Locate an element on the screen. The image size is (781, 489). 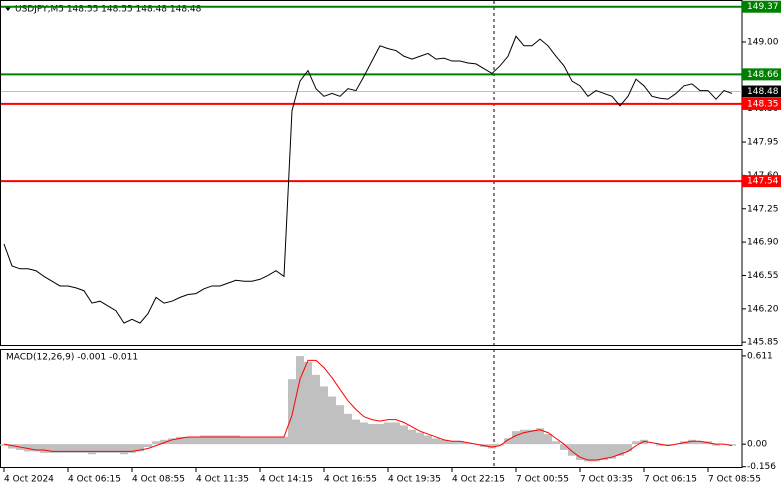
current-price-box is located at coordinates (761, 91).